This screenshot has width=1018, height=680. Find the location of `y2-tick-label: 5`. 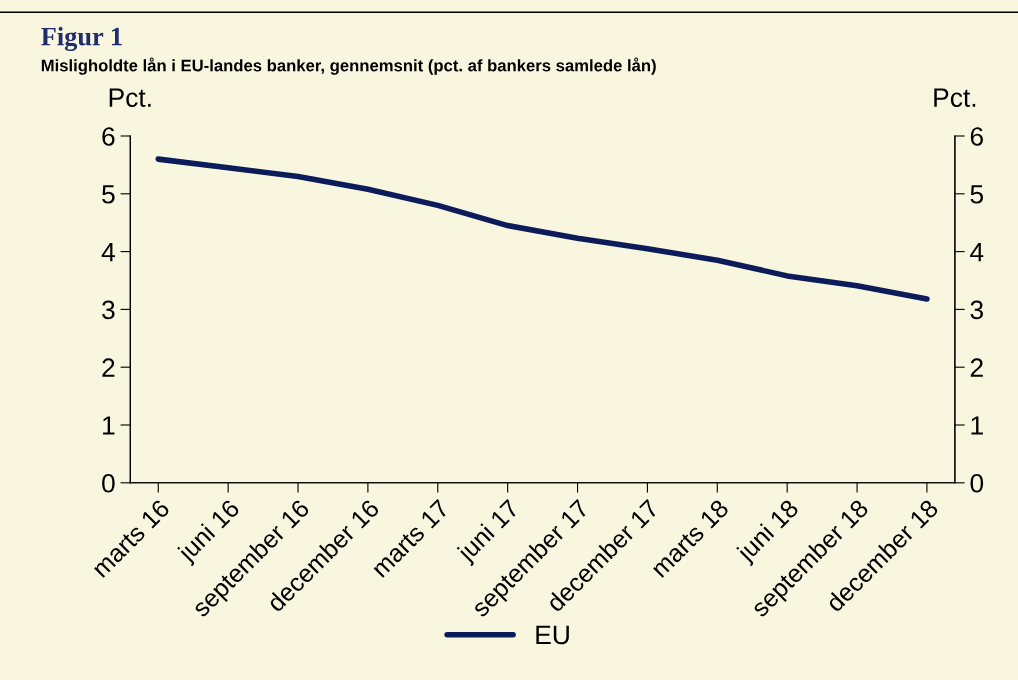

y2-tick-label: 5 is located at coordinates (977, 194).